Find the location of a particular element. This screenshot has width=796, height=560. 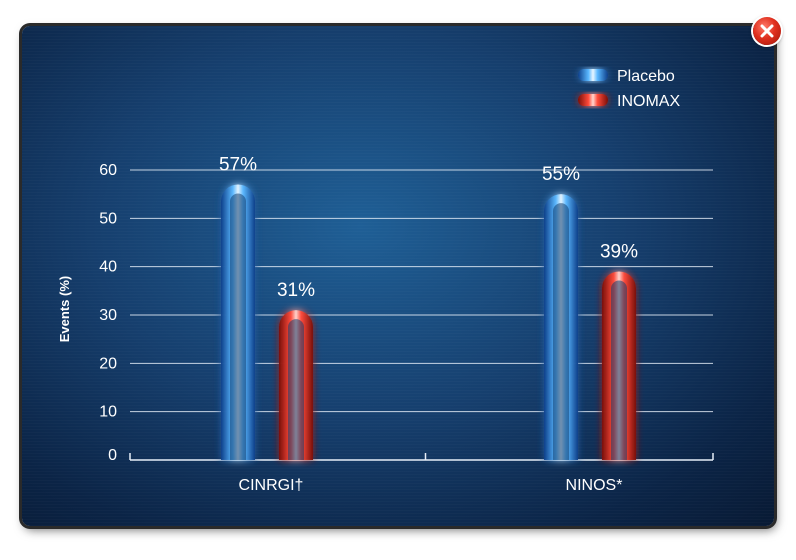

legend: Placebo INOMAX is located at coordinates (629, 89).